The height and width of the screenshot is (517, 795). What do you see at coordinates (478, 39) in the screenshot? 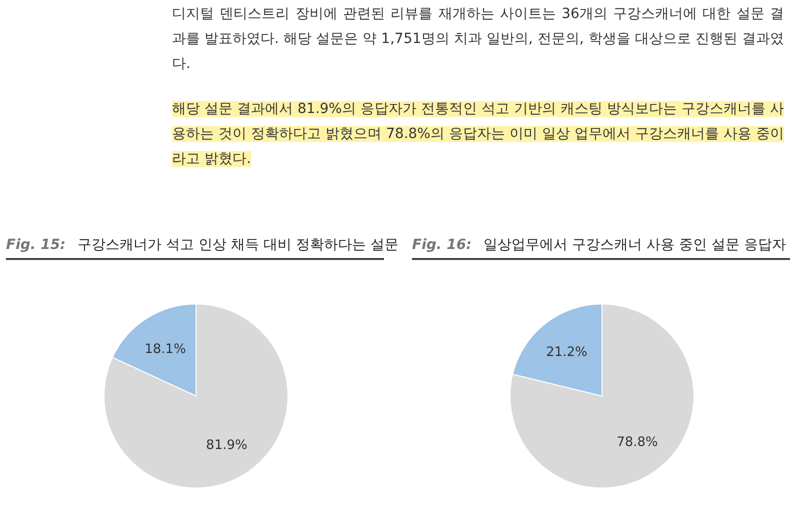
I see `text: 디지털 덴티스트리 장비에 관련된 리뷰를 재개하는 사이트는 36개의 구강스캐너에 대한 설문 결과를 발표하였다. 해당 설문은 약 1,751명의 치과 일반의, 전문의, 학생을 대상으로 진행된 결과였다.` at bounding box center [478, 39].